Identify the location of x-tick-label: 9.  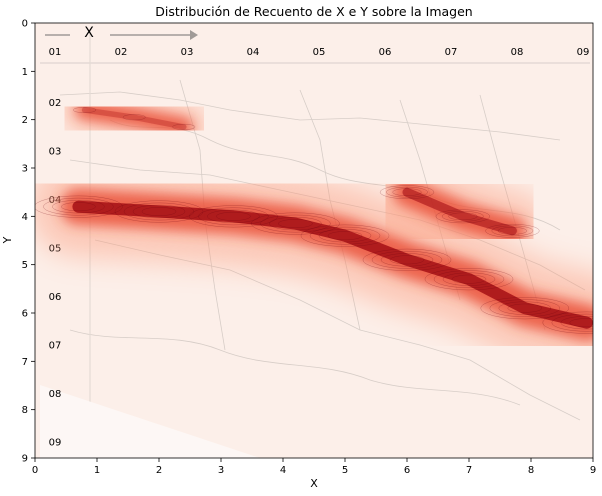
(593, 470).